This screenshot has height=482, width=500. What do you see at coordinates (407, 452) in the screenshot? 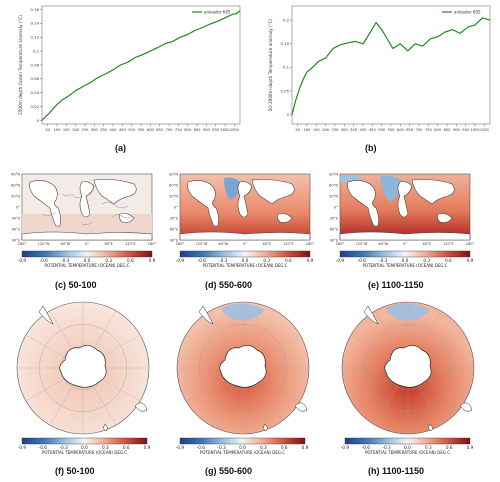
I see `cbar-h-colorbar-label: POTENTIAL TEMPERATURE (OCEAN) DEG.C` at bounding box center [407, 452].